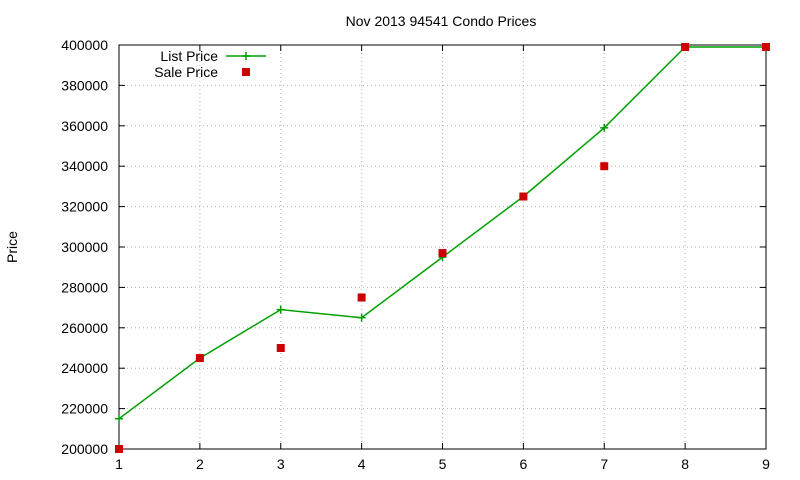 The image size is (800, 480). I want to click on legend-square-swatch, so click(246, 72).